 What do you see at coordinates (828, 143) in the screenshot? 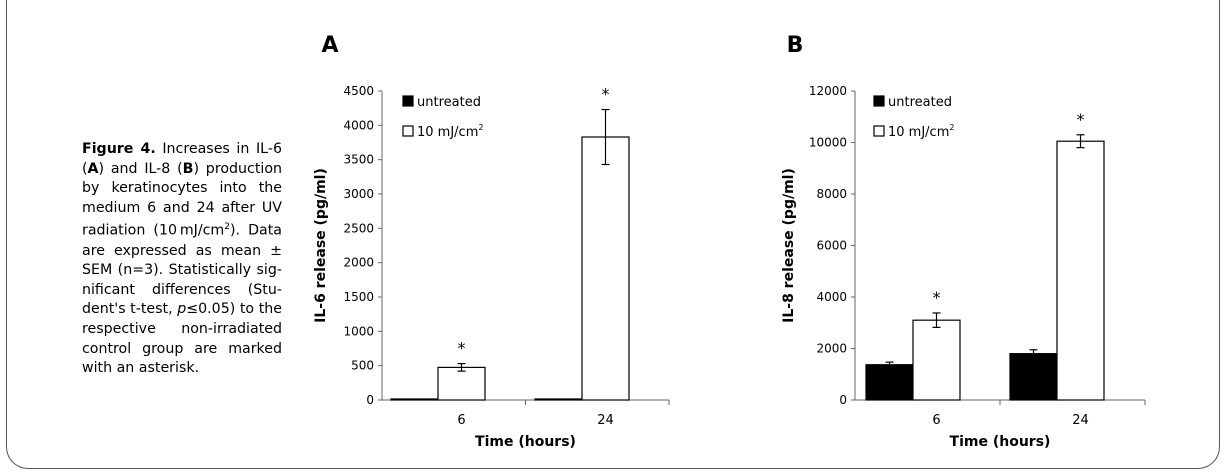
I see `chart-b-y-tick-label: 10000` at bounding box center [828, 143].